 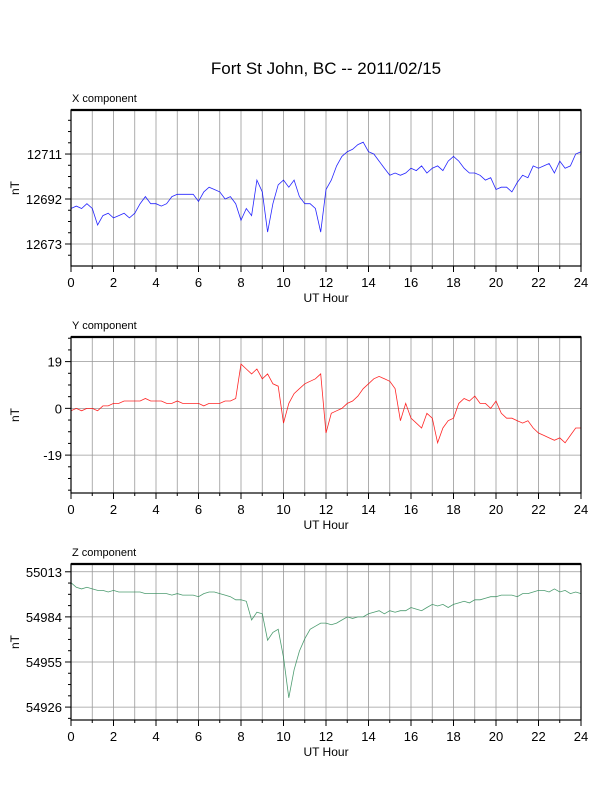 What do you see at coordinates (55, 362) in the screenshot?
I see `y-tick-label: 19` at bounding box center [55, 362].